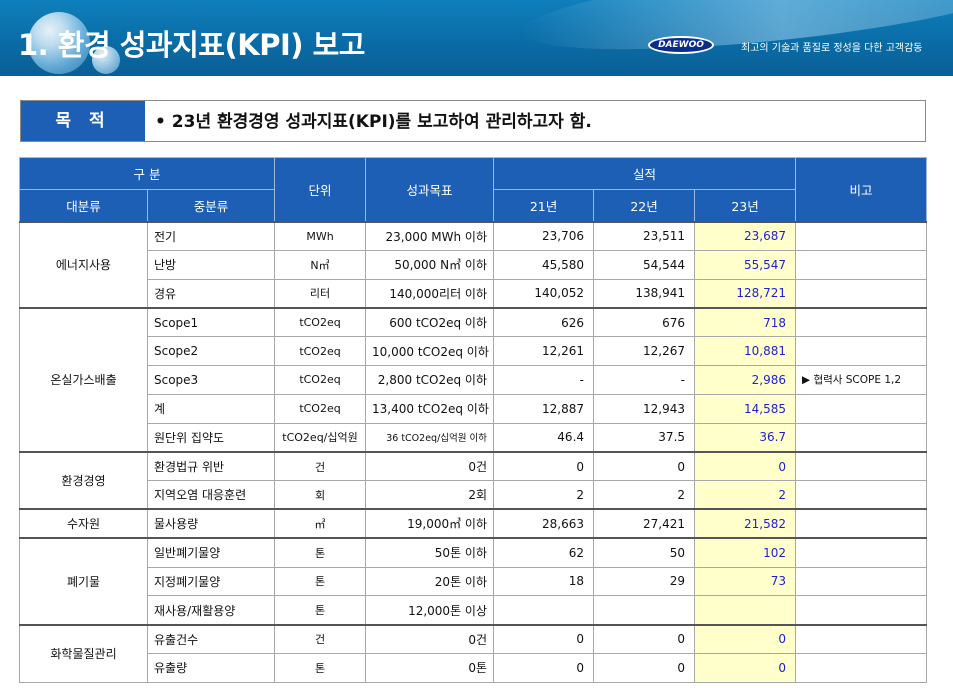  What do you see at coordinates (544, 351) in the screenshot?
I see `result-21-cell: 12,261` at bounding box center [544, 351].